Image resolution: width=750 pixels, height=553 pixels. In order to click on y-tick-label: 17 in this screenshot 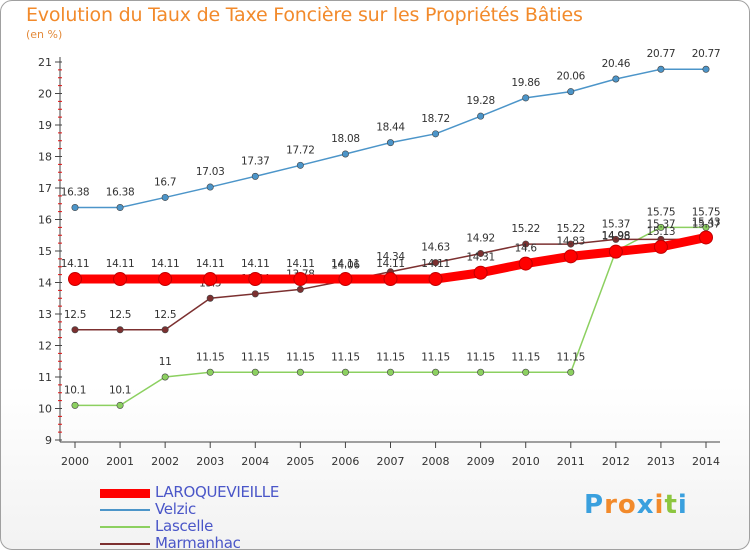, I will do `click(45, 188)`.